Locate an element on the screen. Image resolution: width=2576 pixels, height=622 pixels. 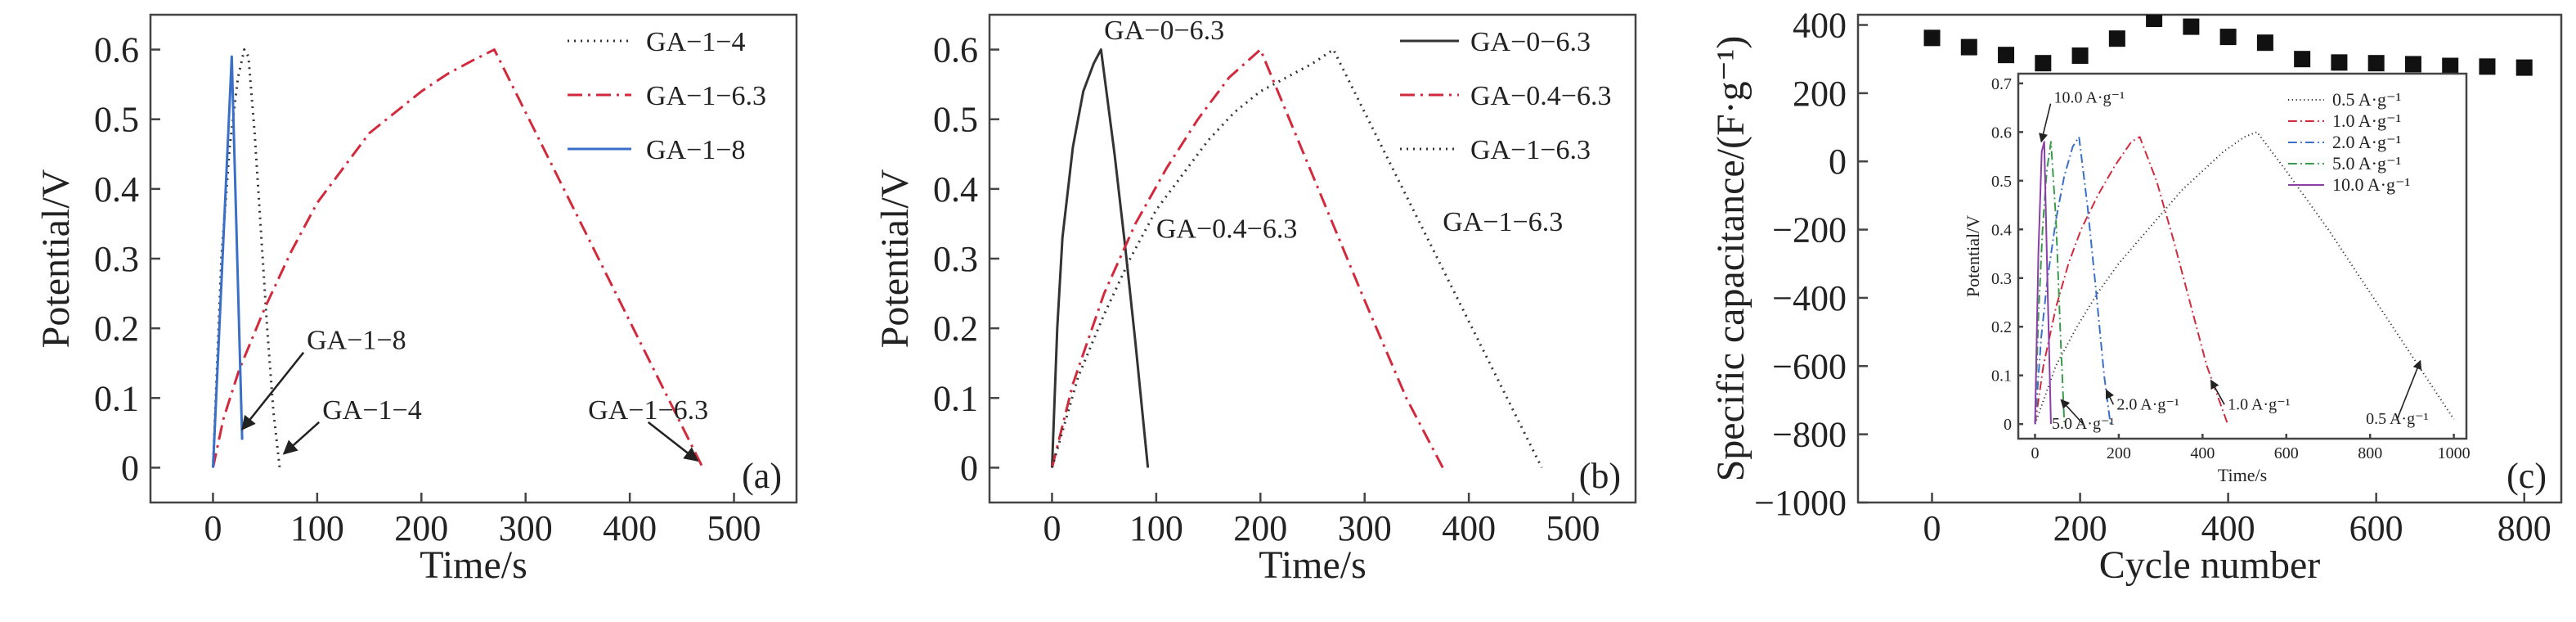
panel-label: (b) is located at coordinates (1600, 476).